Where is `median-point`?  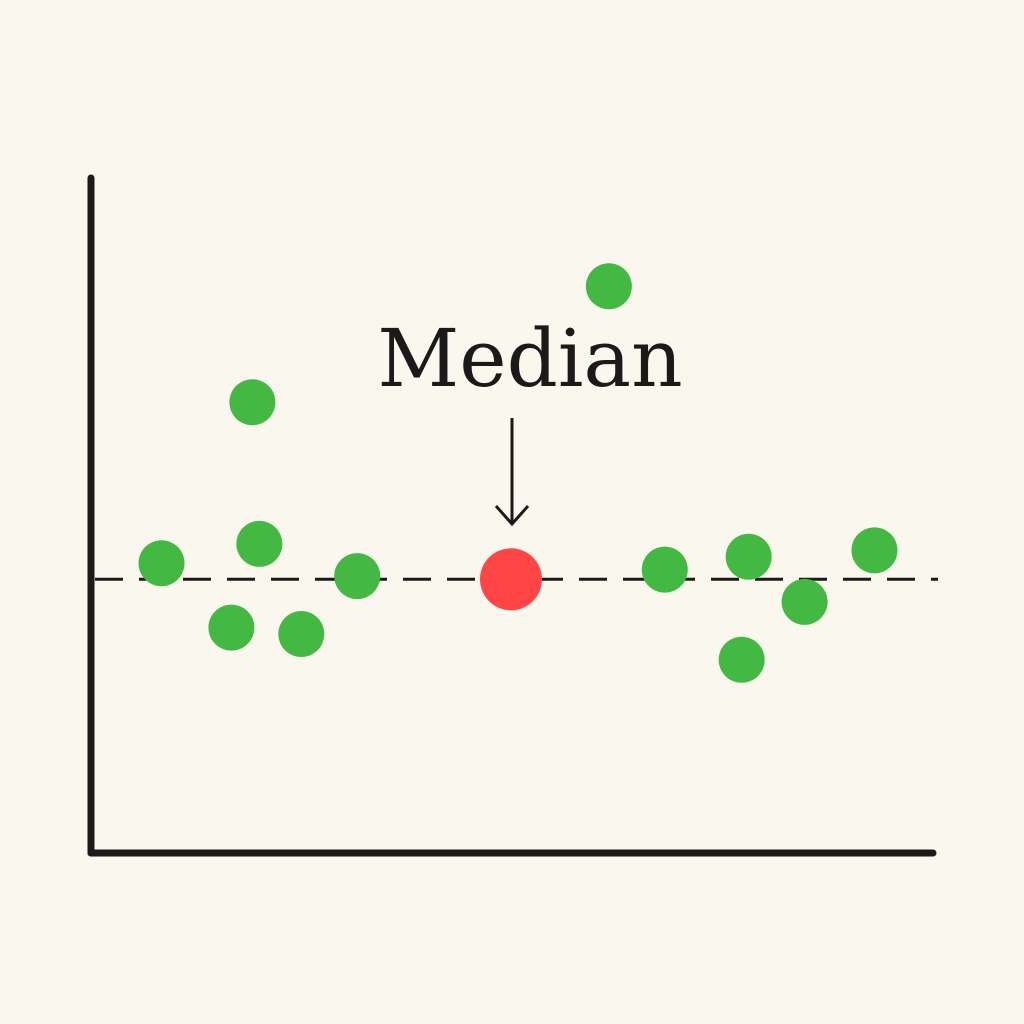
median-point is located at coordinates (511, 579).